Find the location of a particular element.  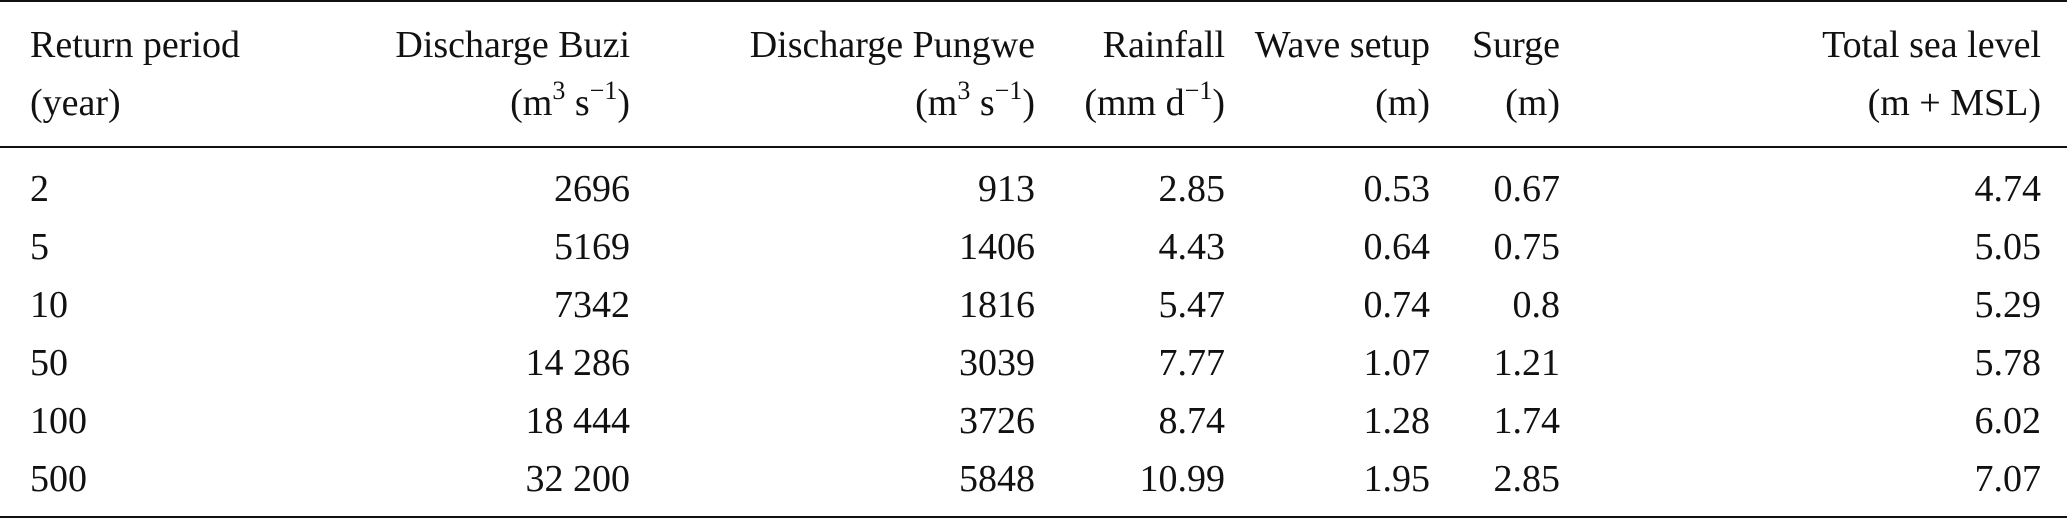

header-return-period: Return period is located at coordinates (135, 45).